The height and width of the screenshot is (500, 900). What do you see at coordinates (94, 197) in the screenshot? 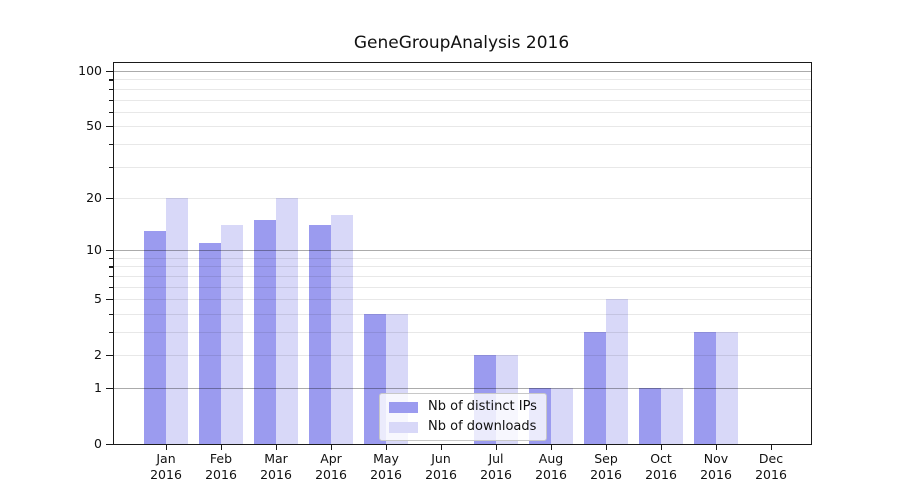
I see `y-axis-tick-label-20: 20` at bounding box center [94, 197].